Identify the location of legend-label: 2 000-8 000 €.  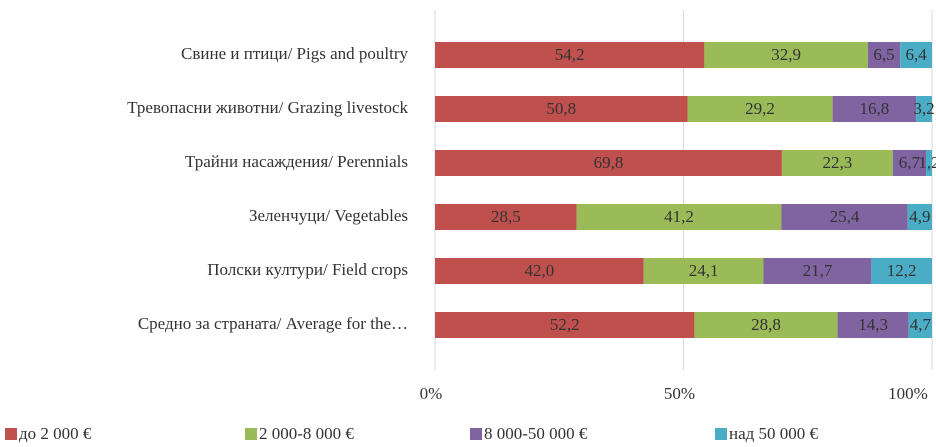
(306, 433).